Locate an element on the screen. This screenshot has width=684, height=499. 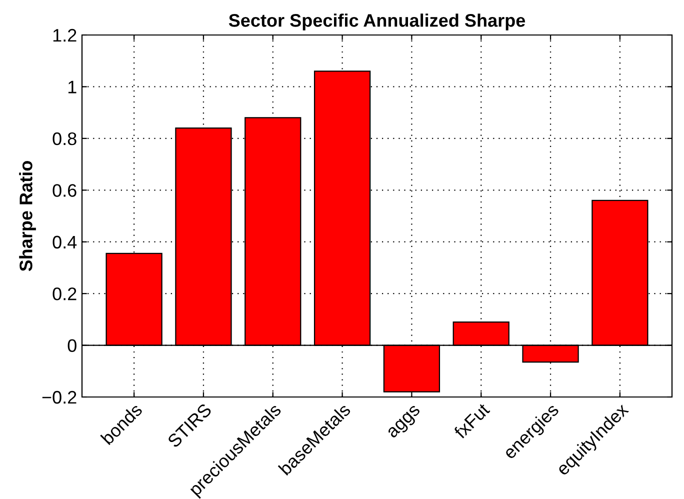
y-tick-label: 1 is located at coordinates (72, 87).